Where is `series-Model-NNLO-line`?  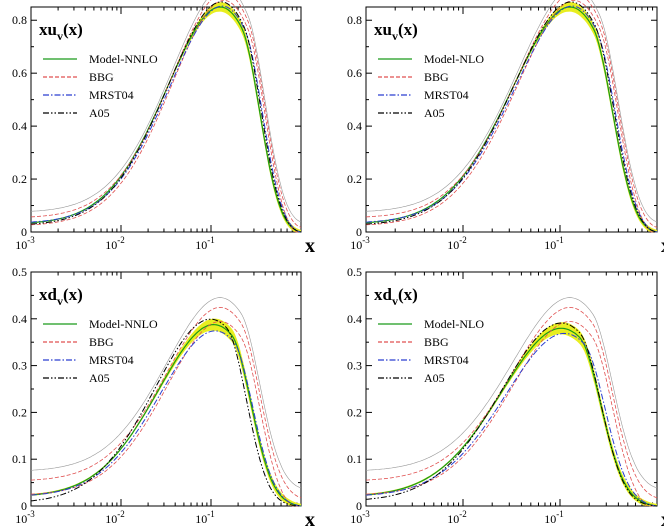 series-Model-NNLO-line is located at coordinates (166, 415).